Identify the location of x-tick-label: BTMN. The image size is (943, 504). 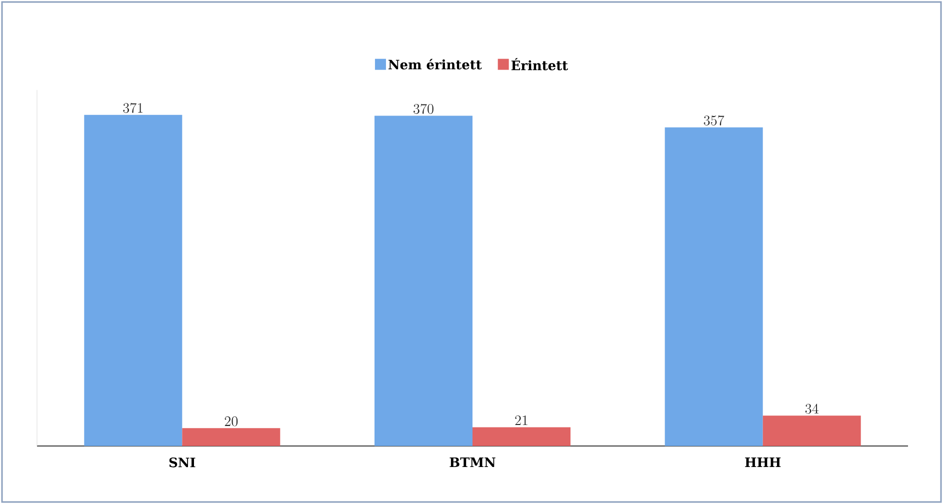
(473, 462).